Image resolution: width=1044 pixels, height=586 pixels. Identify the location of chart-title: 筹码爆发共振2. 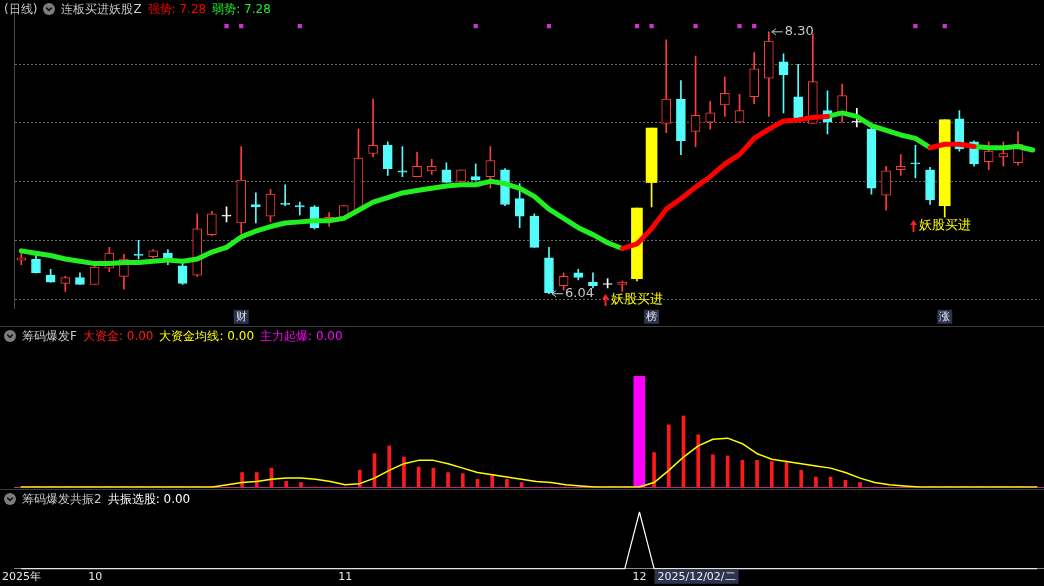
(62, 499).